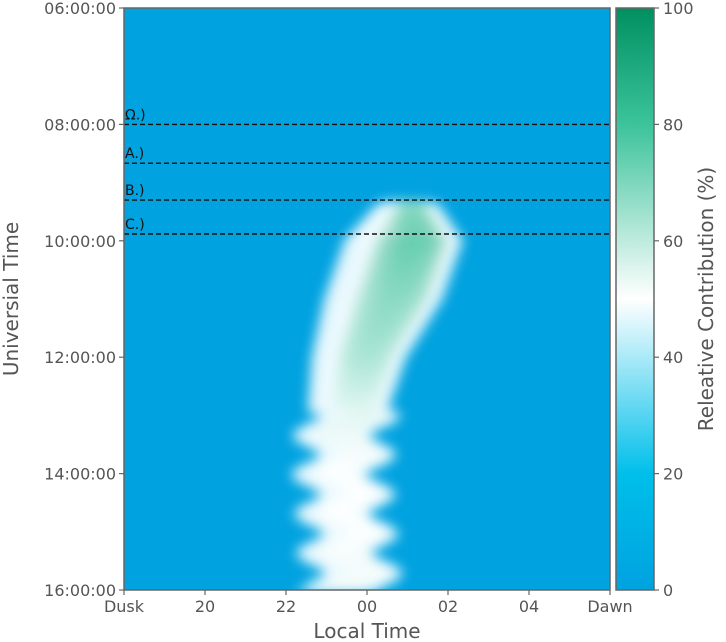  What do you see at coordinates (135, 191) in the screenshot?
I see `reference-line-label: B.)` at bounding box center [135, 191].